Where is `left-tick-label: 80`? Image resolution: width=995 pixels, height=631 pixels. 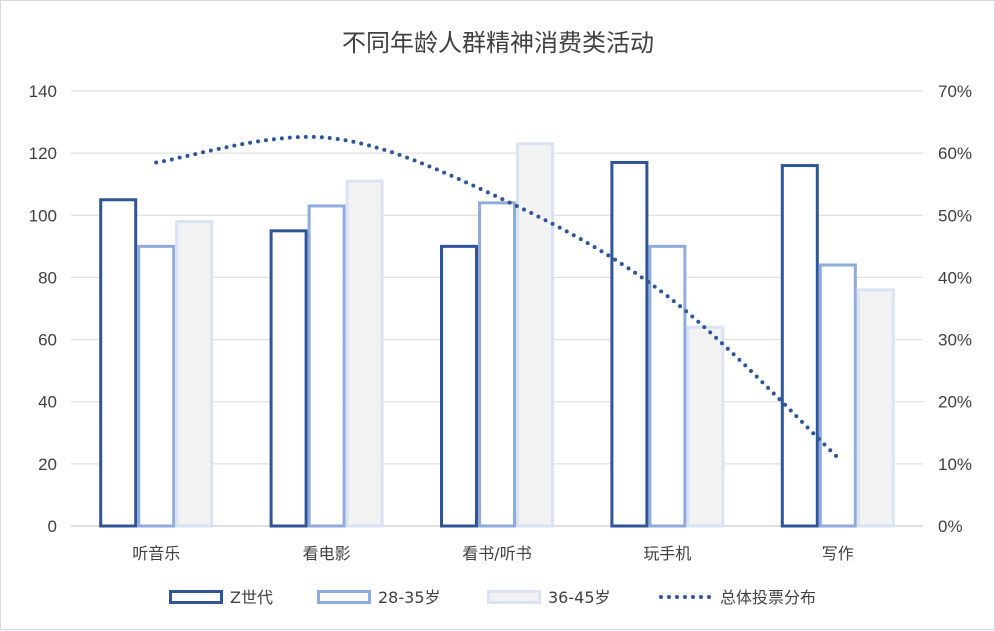 left-tick-label: 80 is located at coordinates (47, 277).